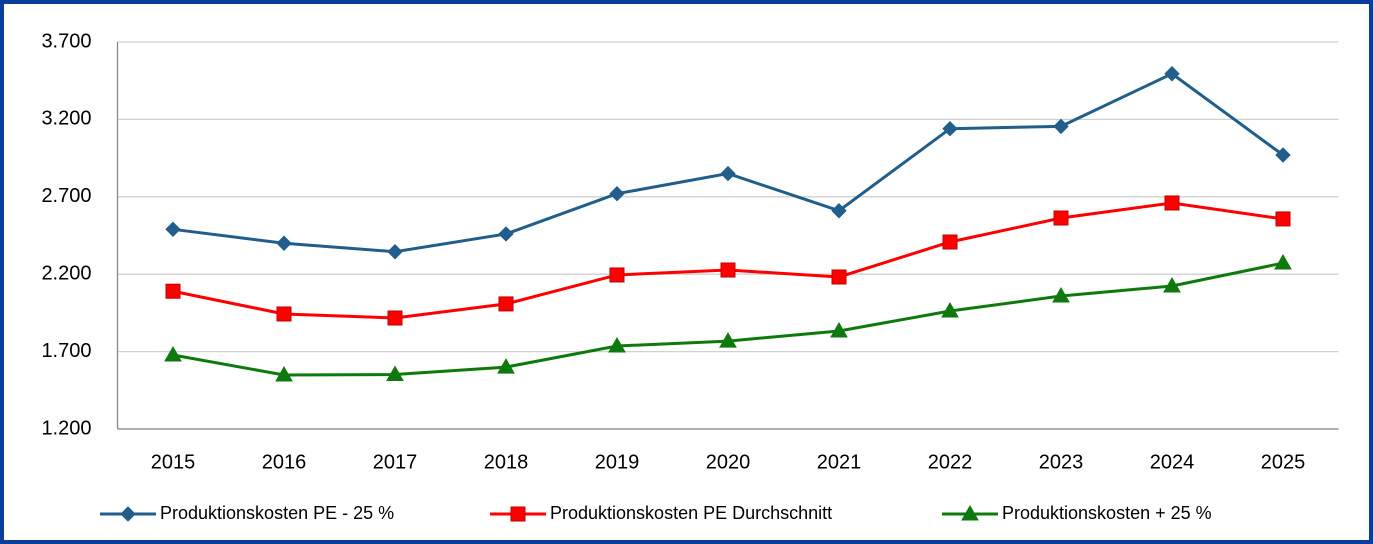 The height and width of the screenshot is (544, 1373). What do you see at coordinates (395, 462) in the screenshot?
I see `x-tick-label: 2017` at bounding box center [395, 462].